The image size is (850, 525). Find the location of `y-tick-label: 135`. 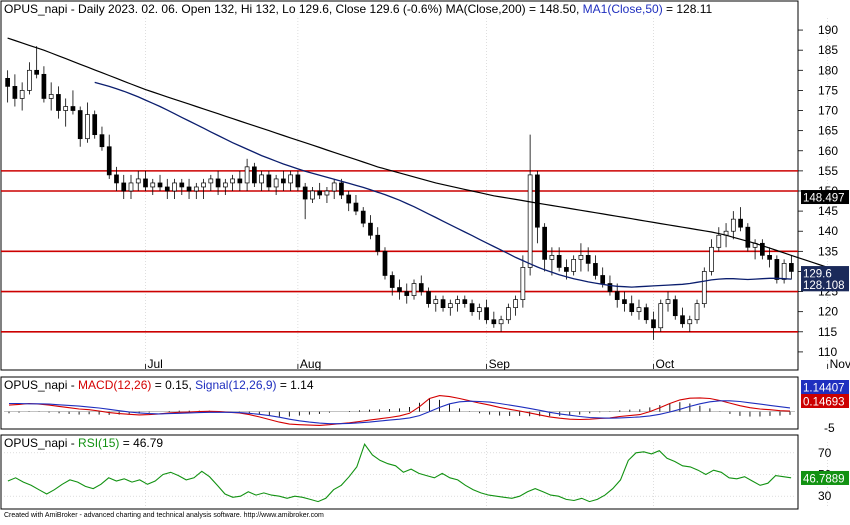

y-tick-label: 135 is located at coordinates (828, 251).